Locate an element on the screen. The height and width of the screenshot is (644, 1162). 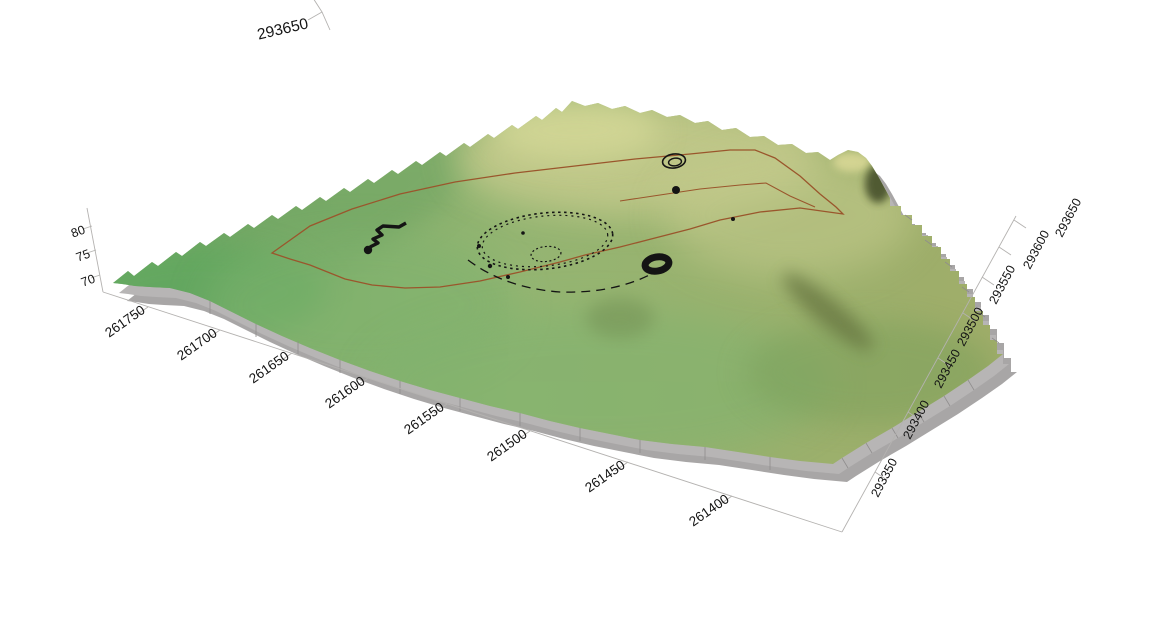
inner-boundary-spur is located at coordinates (717, 195).